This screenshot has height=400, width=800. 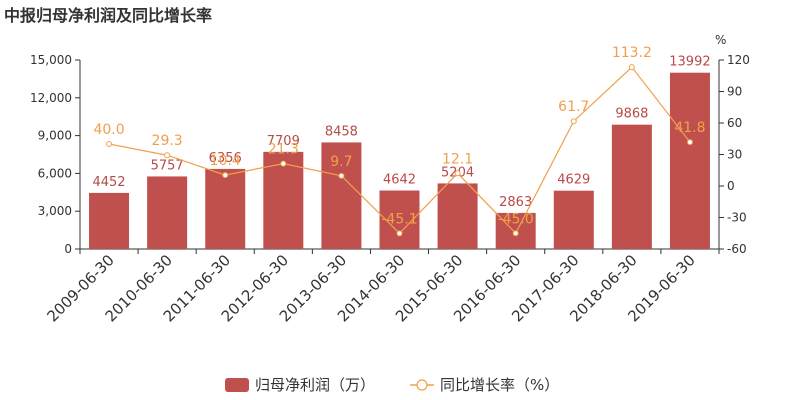 What do you see at coordinates (51, 60) in the screenshot?
I see `left-tick-label: 15,000` at bounding box center [51, 60].